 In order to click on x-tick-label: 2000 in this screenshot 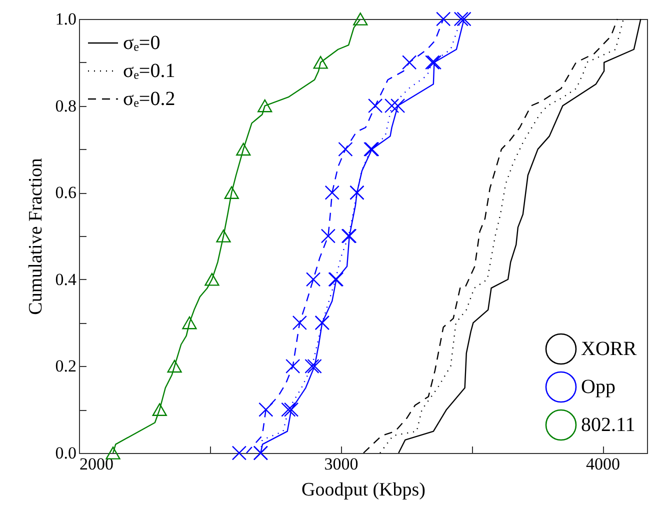, I will do `click(97, 464)`.